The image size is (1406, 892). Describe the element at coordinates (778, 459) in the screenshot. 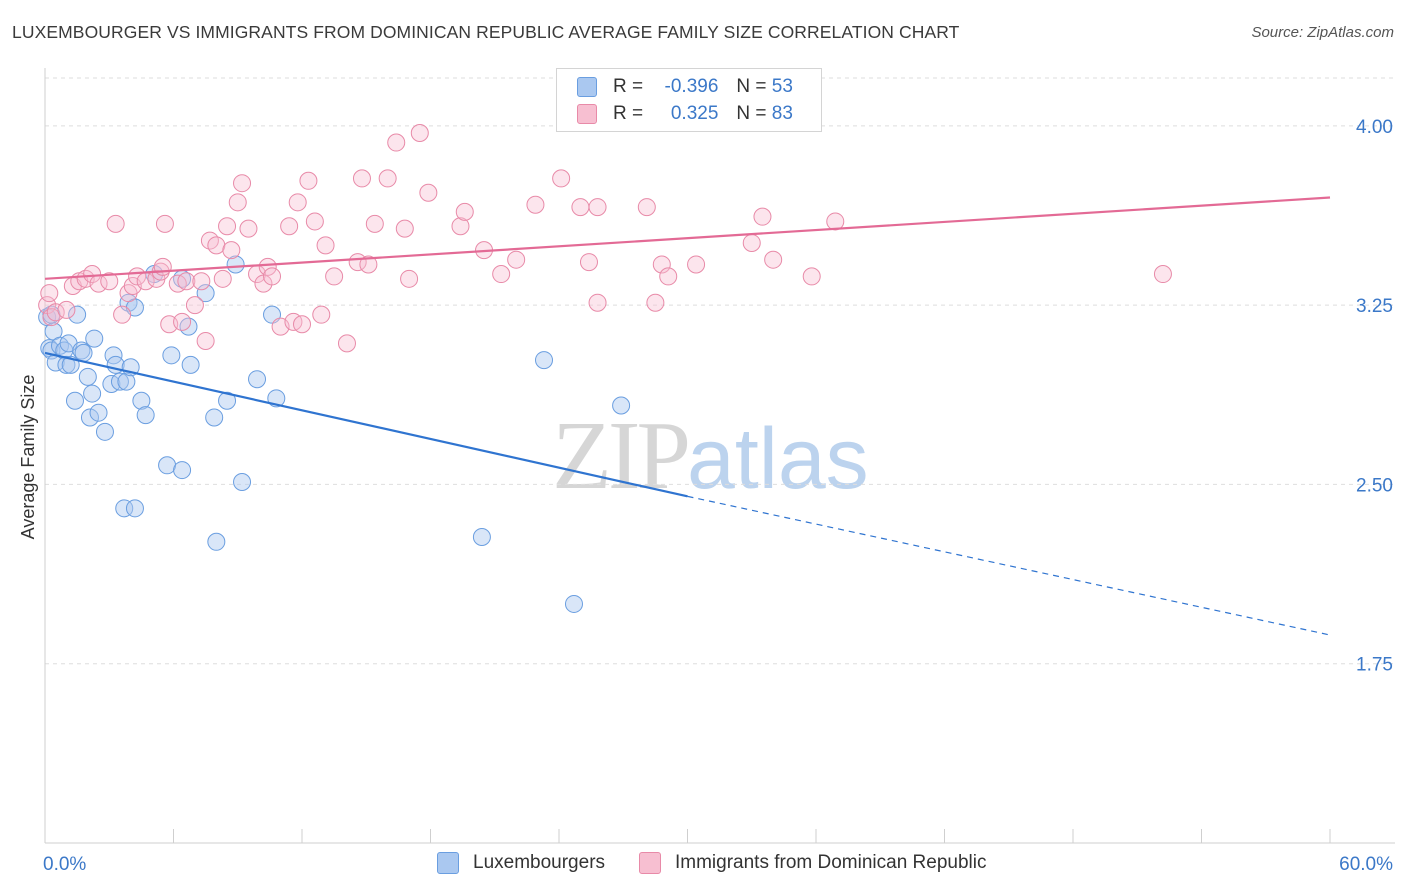

I see `watermark-atlas: atlas` at that location.